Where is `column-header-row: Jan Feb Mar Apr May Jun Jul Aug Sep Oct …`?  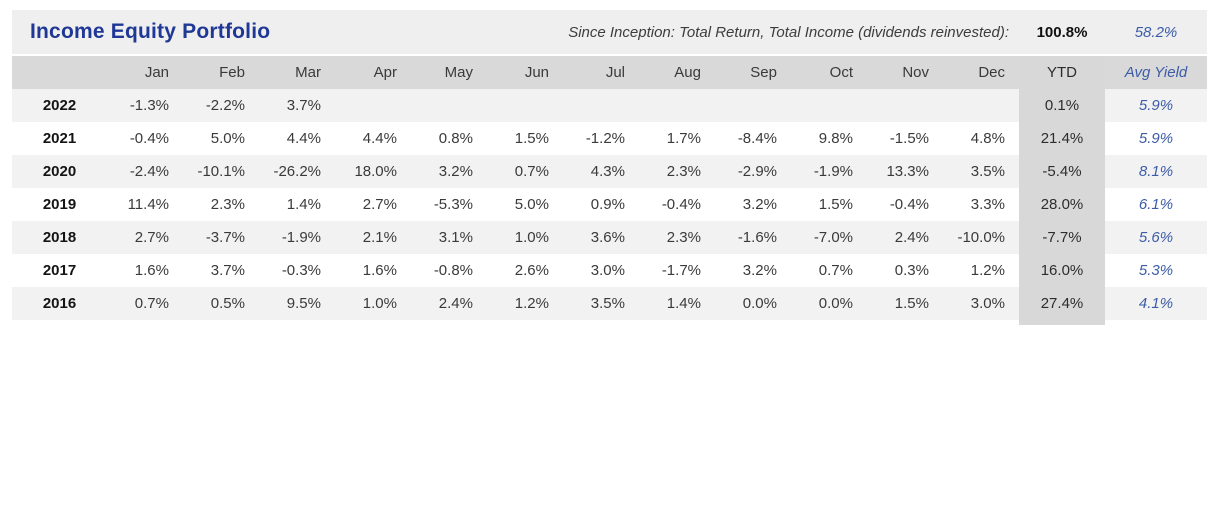 column-header-row: Jan Feb Mar Apr May Jun Jul Aug Sep Oct … is located at coordinates (609, 72).